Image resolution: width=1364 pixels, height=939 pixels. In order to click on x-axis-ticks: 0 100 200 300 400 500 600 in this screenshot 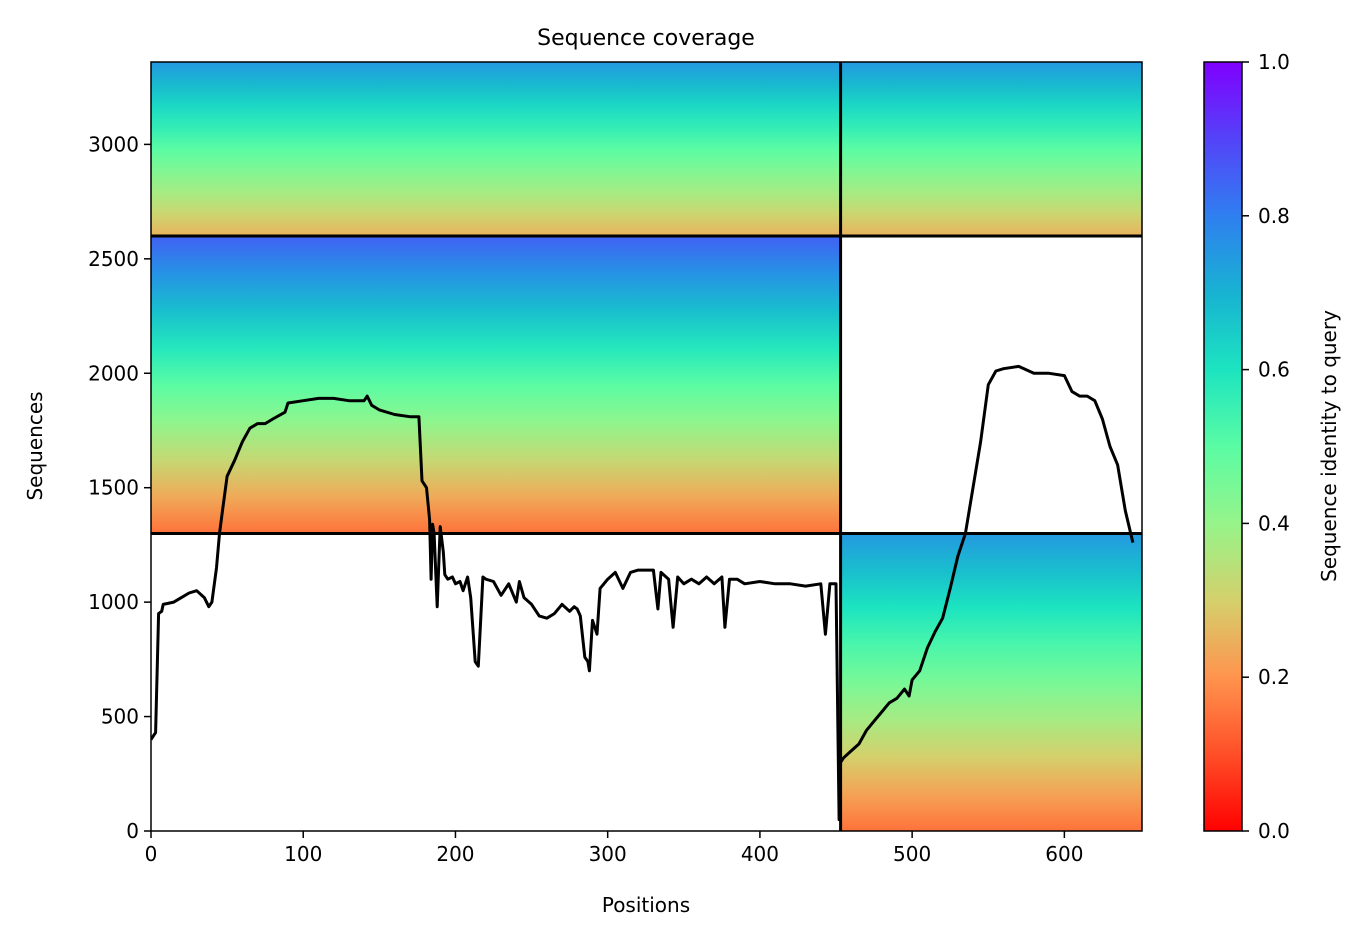, I will do `click(614, 848)`.